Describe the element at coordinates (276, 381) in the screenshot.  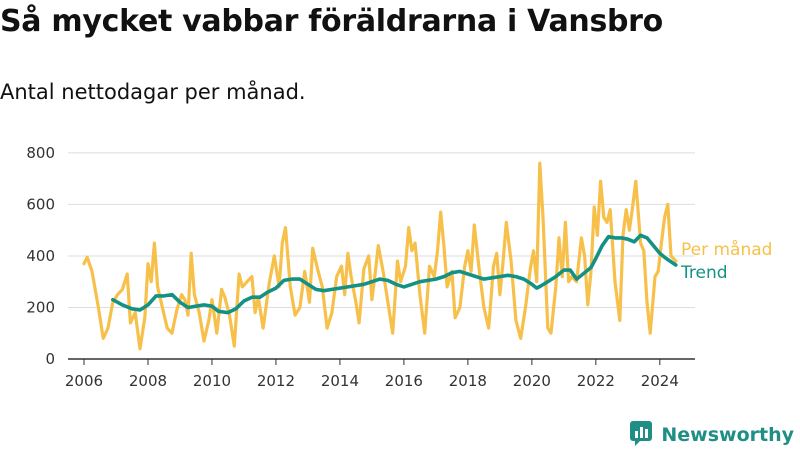
I see `x-tick-label: 2012` at that location.